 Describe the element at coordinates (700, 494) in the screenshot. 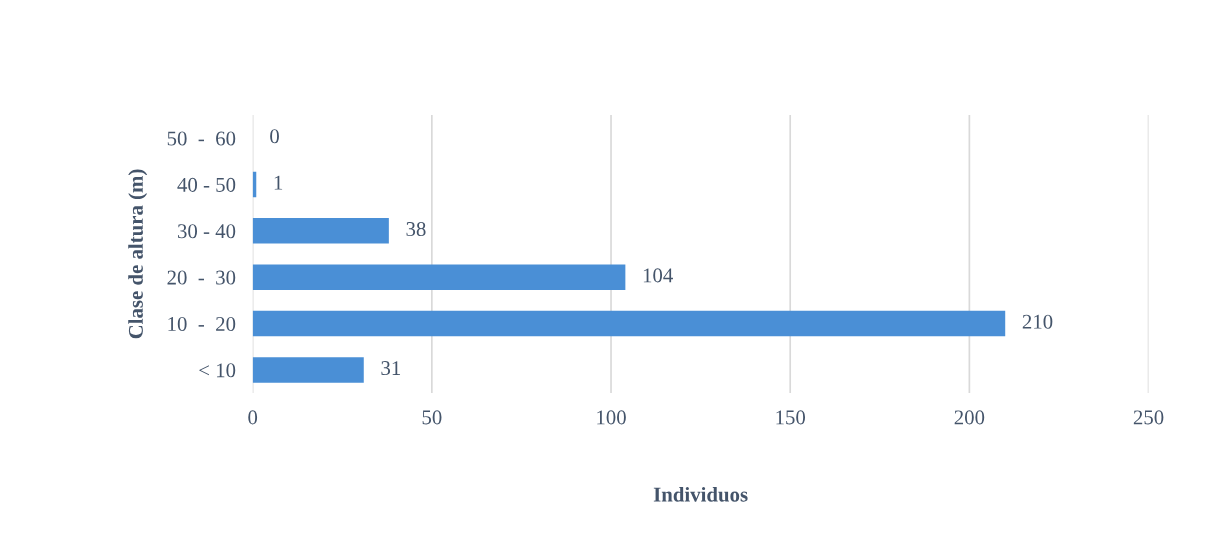

I see `x-axis-title: Individuos` at that location.